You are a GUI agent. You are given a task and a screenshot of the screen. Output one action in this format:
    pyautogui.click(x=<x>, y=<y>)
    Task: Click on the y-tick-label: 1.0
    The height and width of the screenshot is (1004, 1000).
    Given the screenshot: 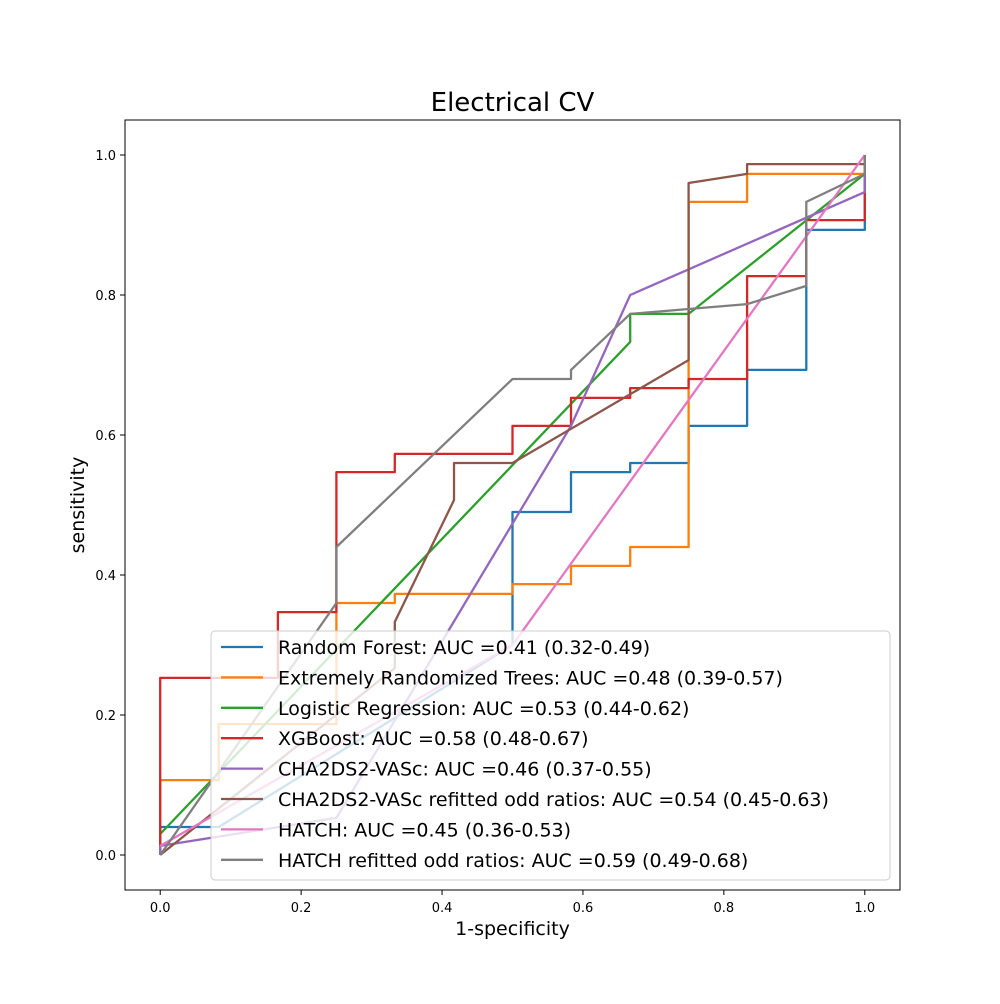 What is the action you would take?
    pyautogui.click(x=105, y=156)
    